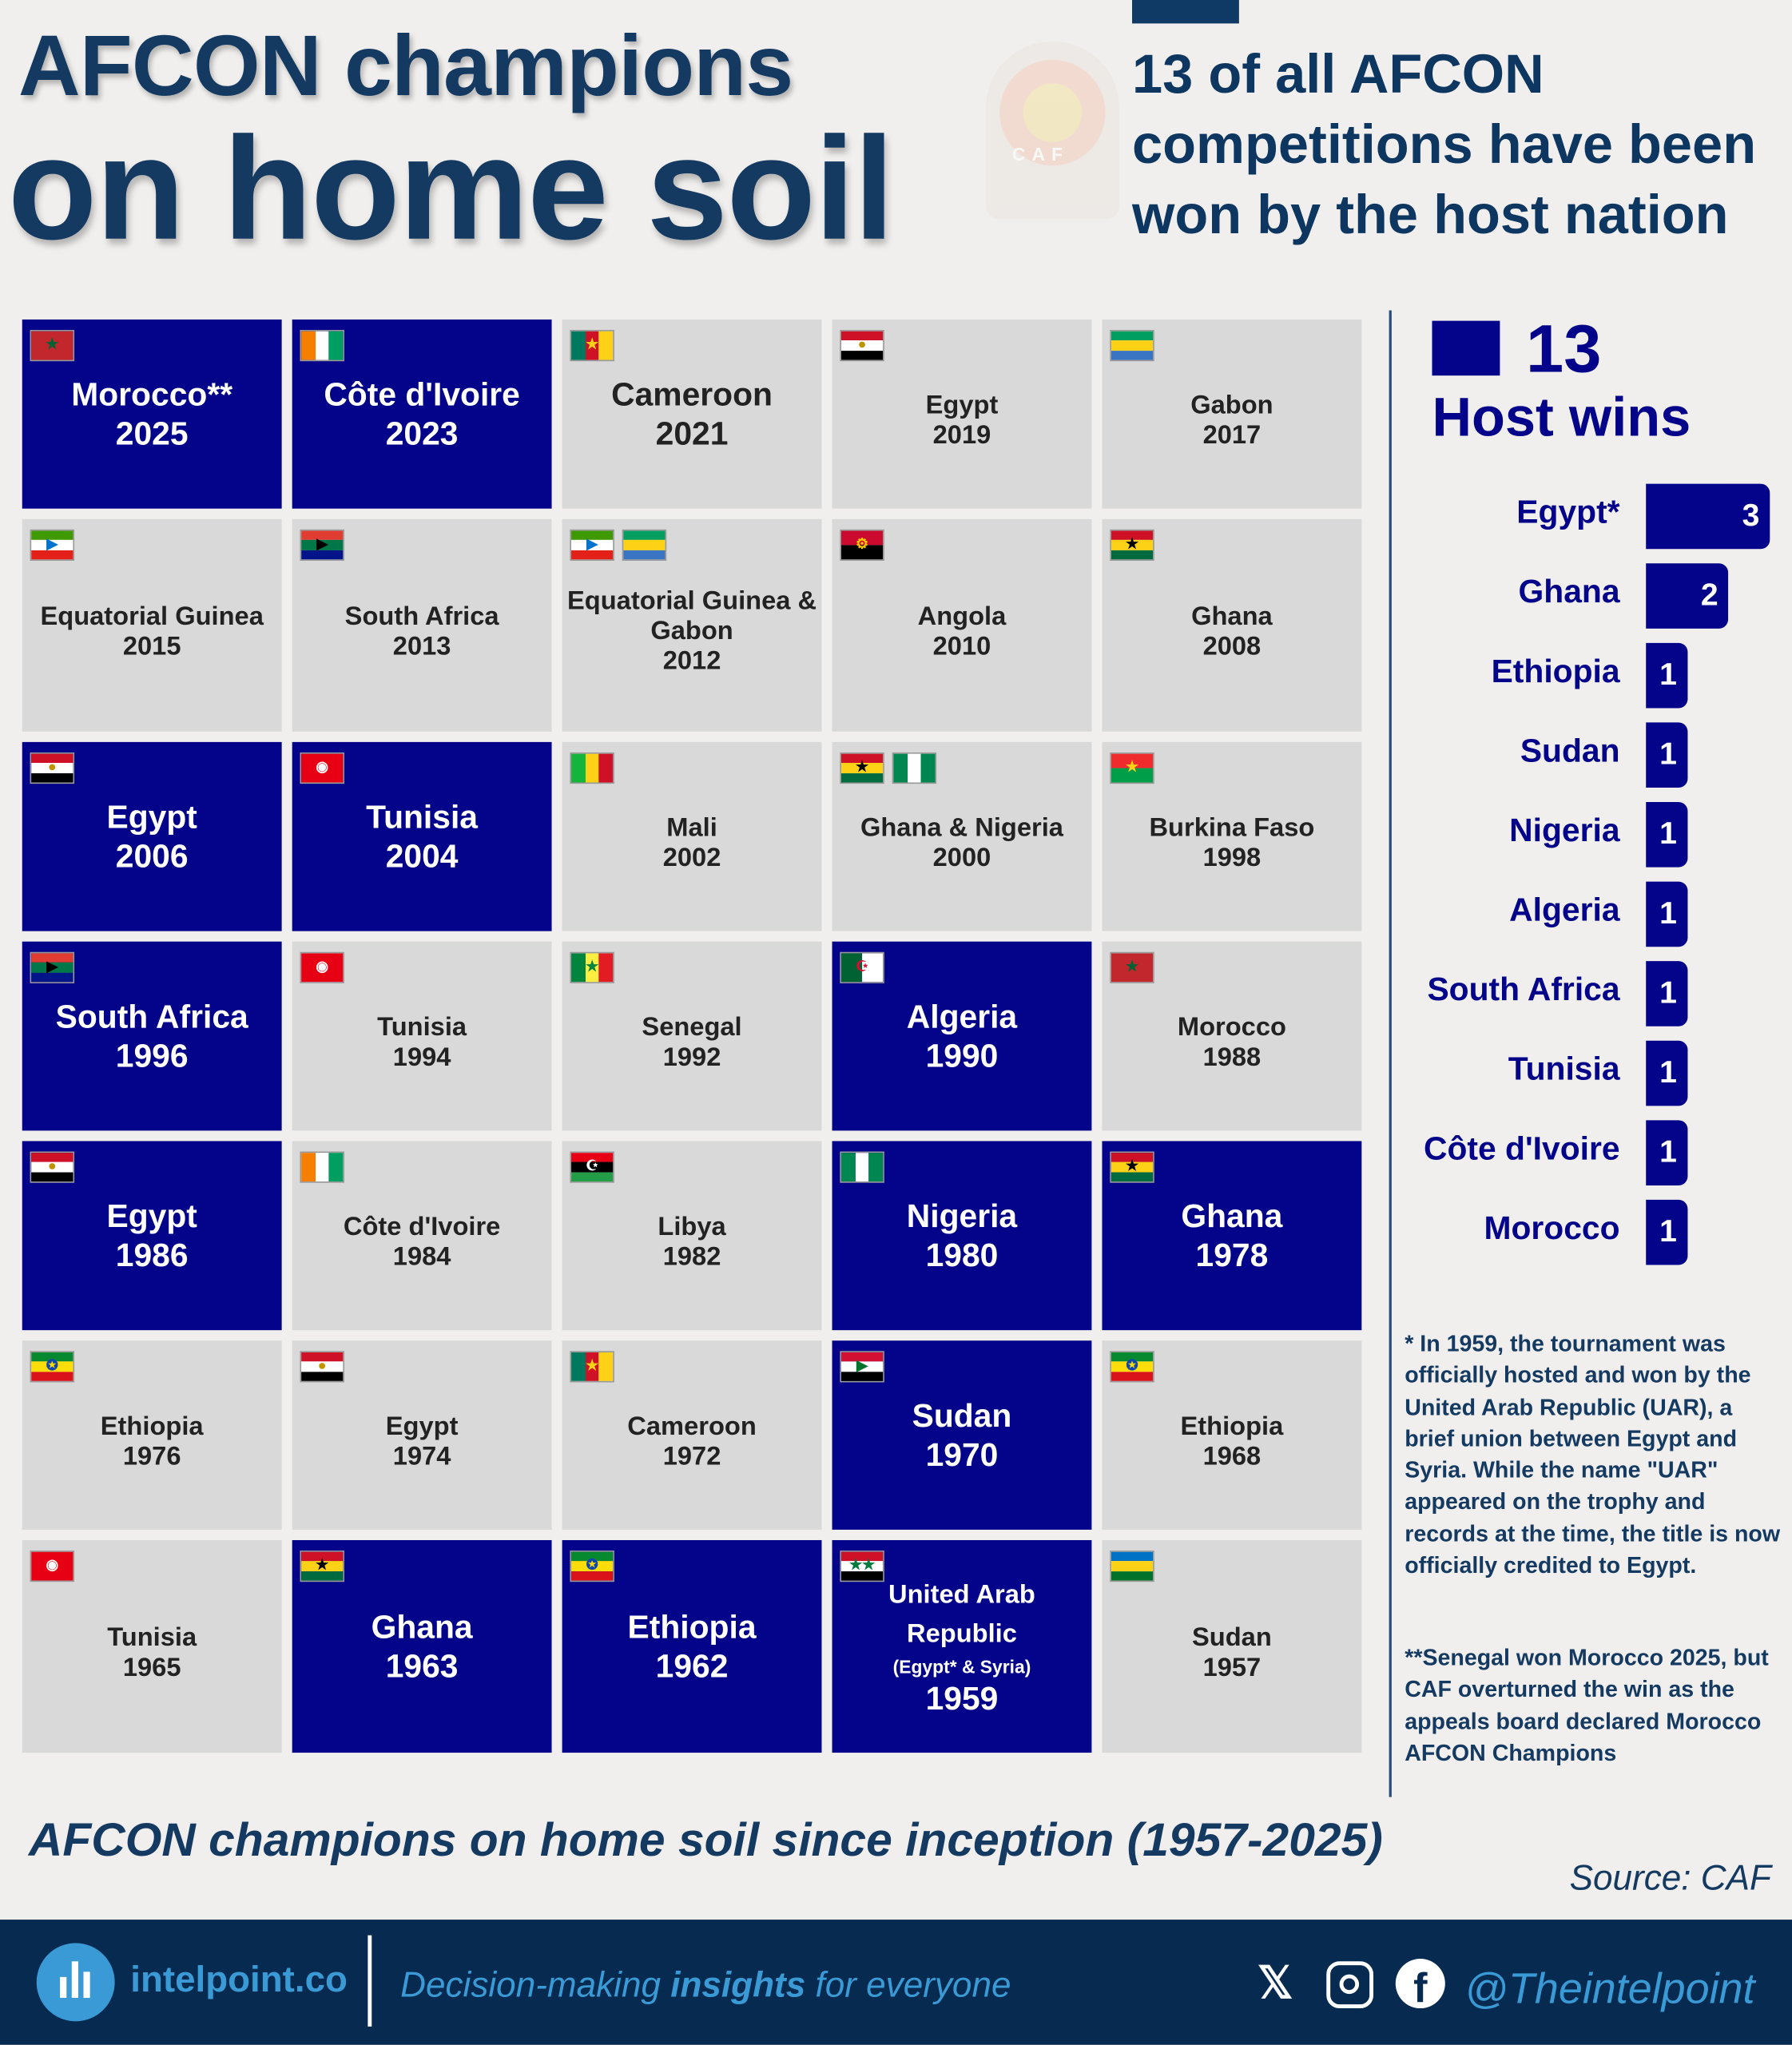 The width and height of the screenshot is (1792, 2045). Describe the element at coordinates (862, 768) in the screenshot. I see `ghana-flag-icon: ★` at that location.